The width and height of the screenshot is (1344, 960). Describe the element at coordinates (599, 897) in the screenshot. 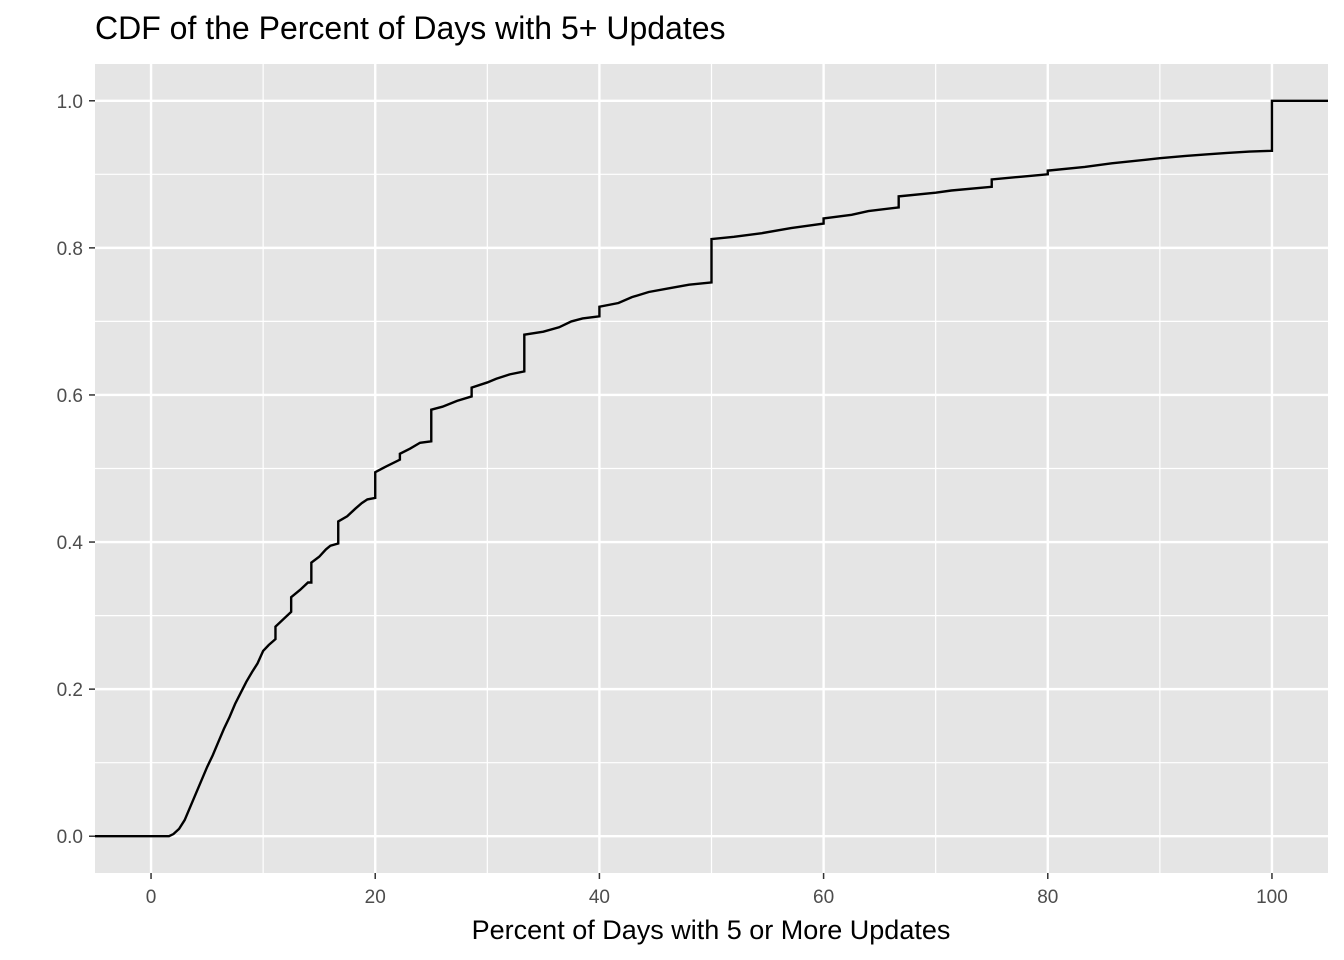

I see `x-tick-label: 40` at that location.